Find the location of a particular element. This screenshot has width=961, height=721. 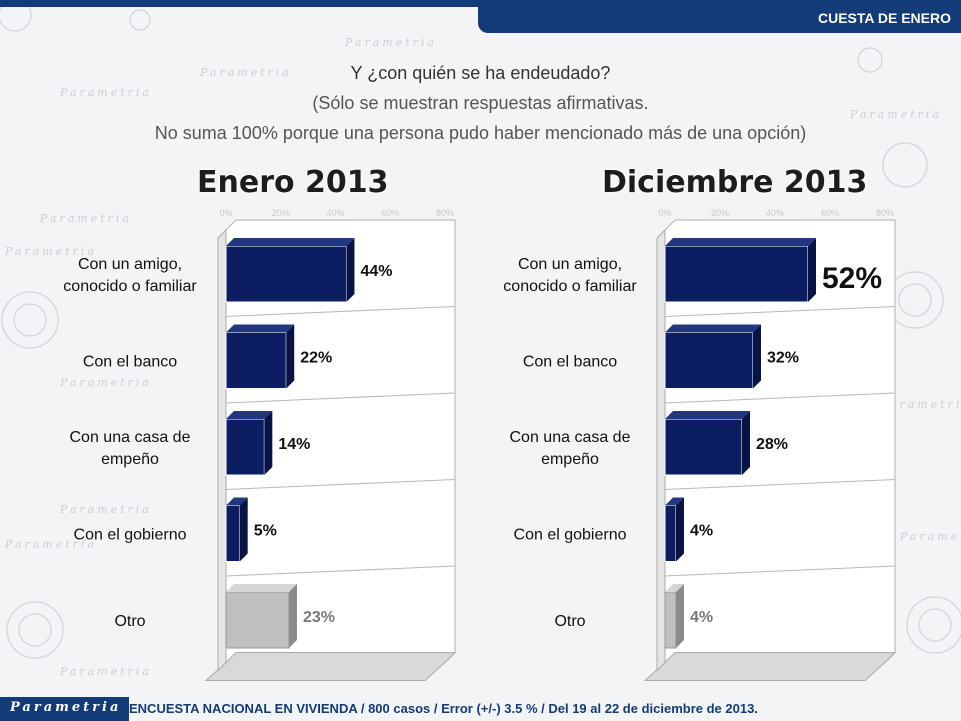

data-label: 32% is located at coordinates (783, 358).